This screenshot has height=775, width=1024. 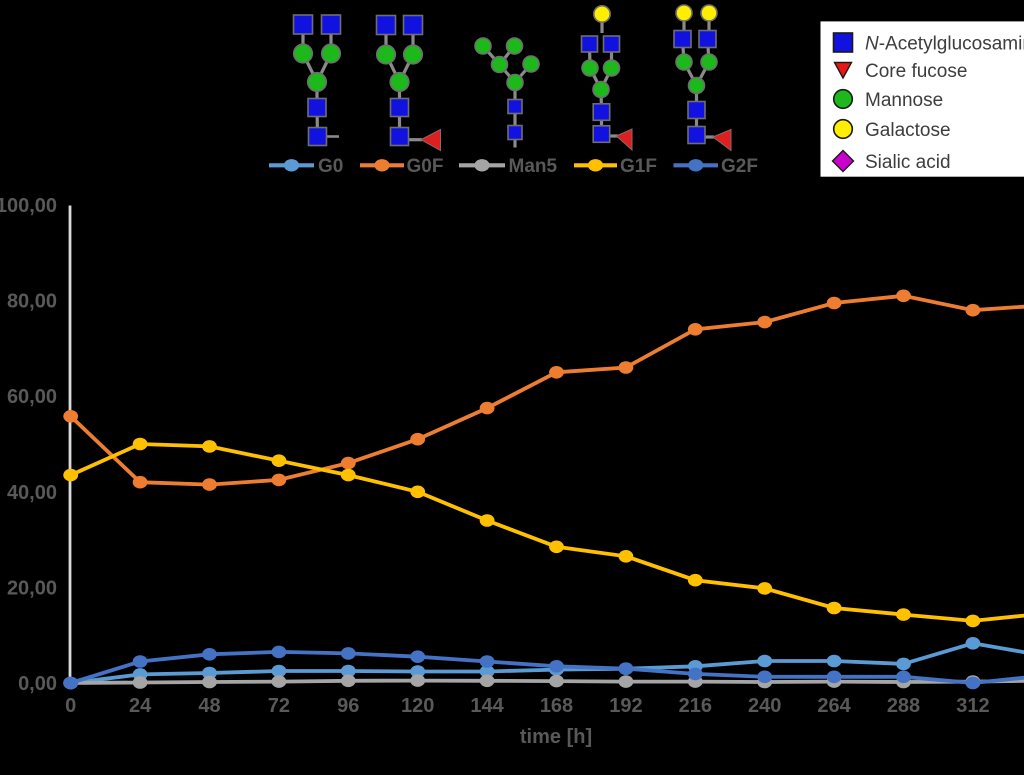 I want to click on svg-text: 96, so click(x=348, y=706).